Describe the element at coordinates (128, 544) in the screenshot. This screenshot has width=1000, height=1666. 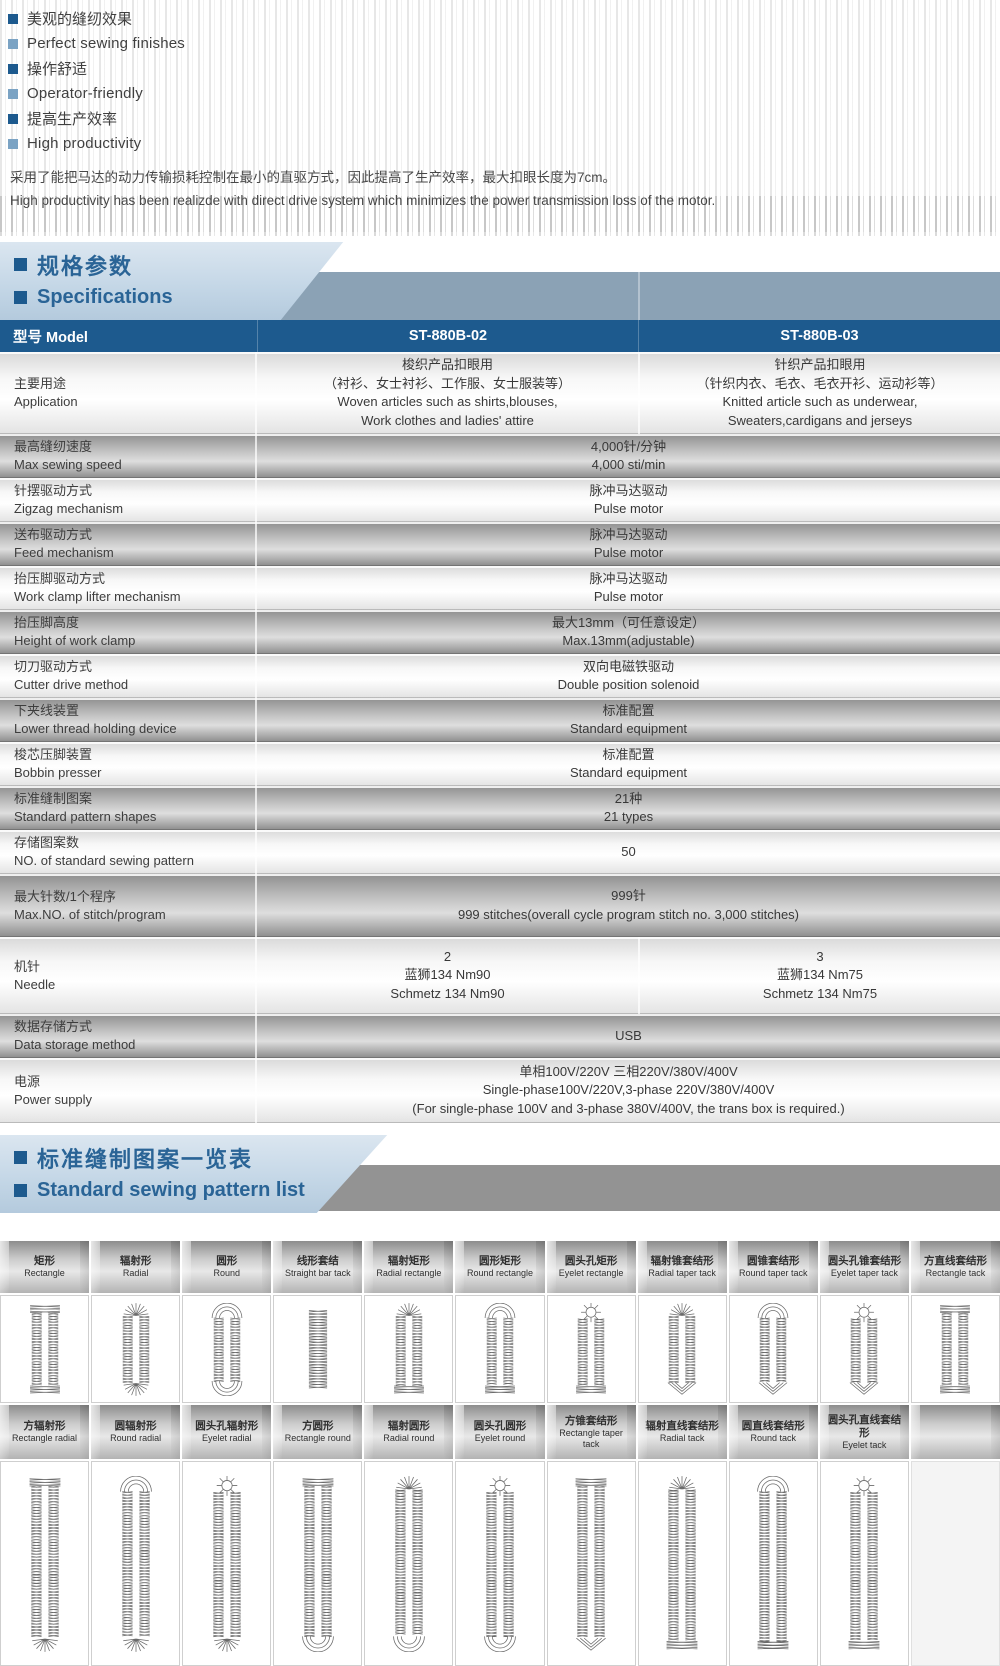
I see `spec-row-label: 送布驱动方式 Feed mechanism` at that location.